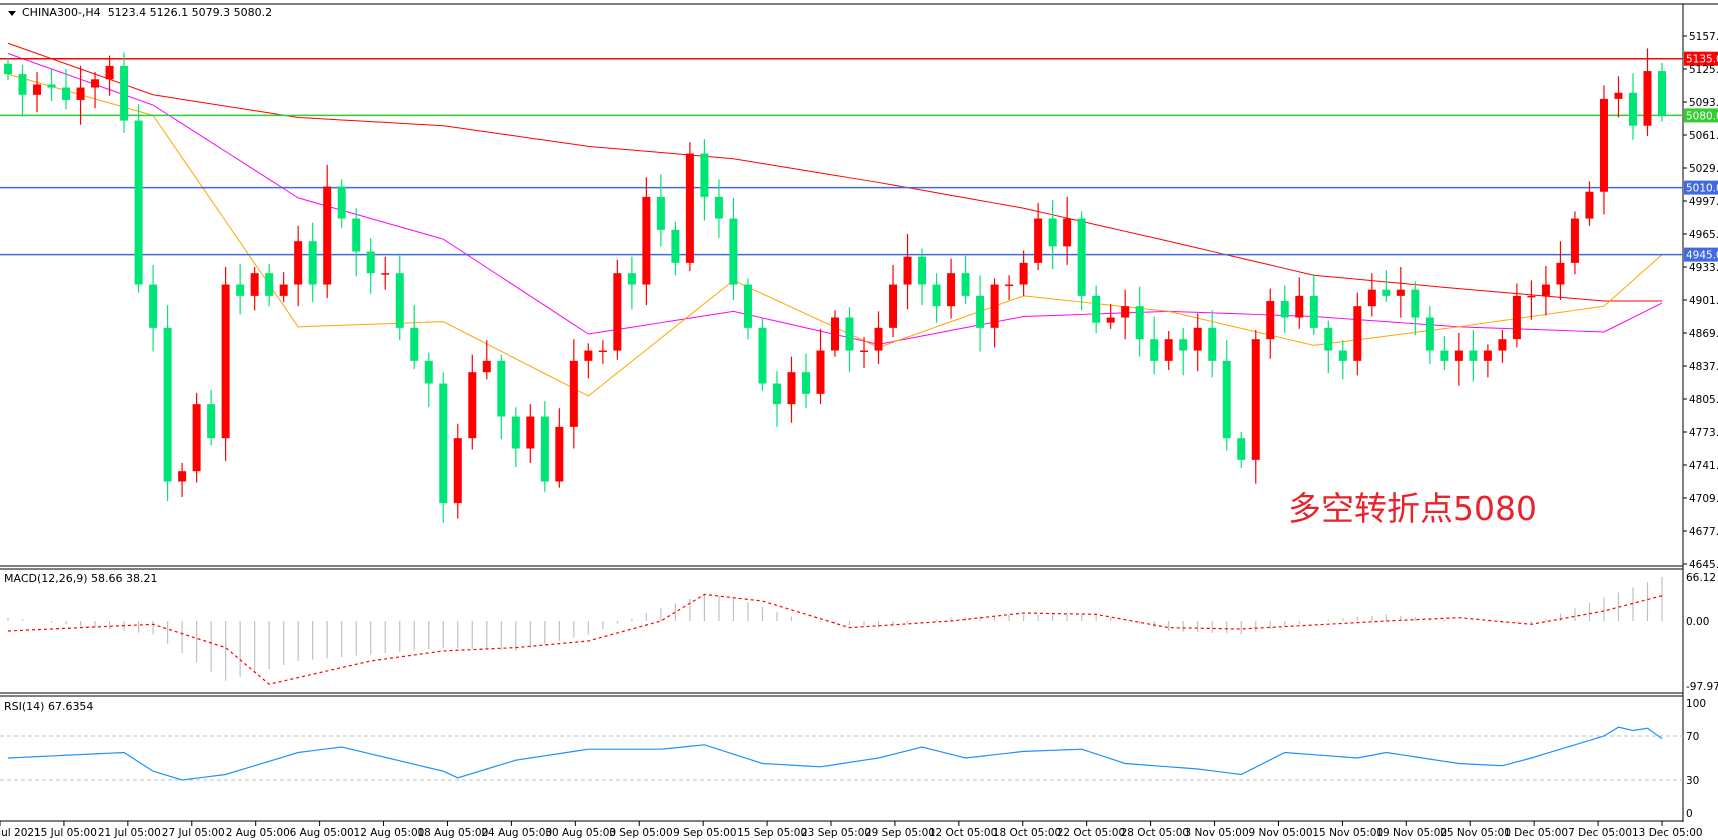 The width and height of the screenshot is (1718, 840). I want to click on price-tick-label: 4805.0, so click(1703, 400).